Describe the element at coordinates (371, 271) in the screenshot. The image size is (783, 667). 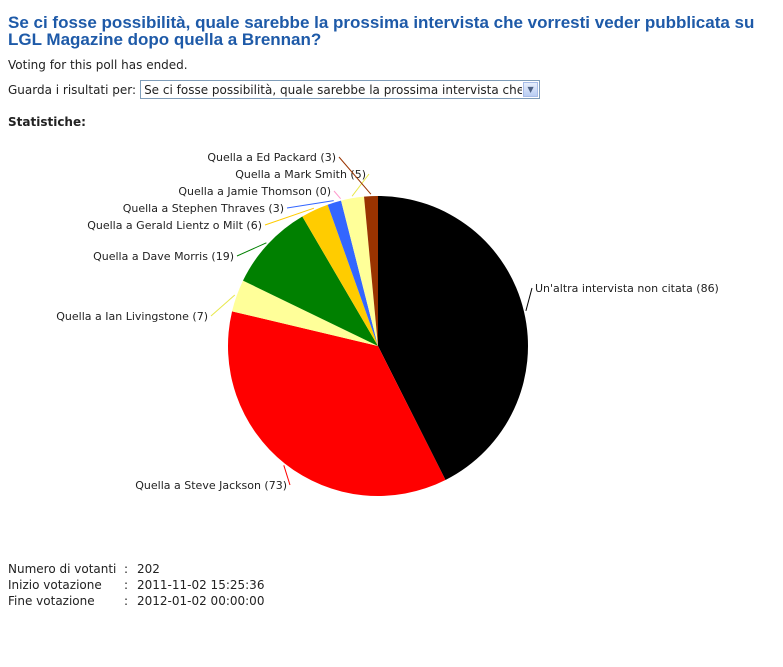
I see `pie-slice-quella-a-ed-packard` at that location.